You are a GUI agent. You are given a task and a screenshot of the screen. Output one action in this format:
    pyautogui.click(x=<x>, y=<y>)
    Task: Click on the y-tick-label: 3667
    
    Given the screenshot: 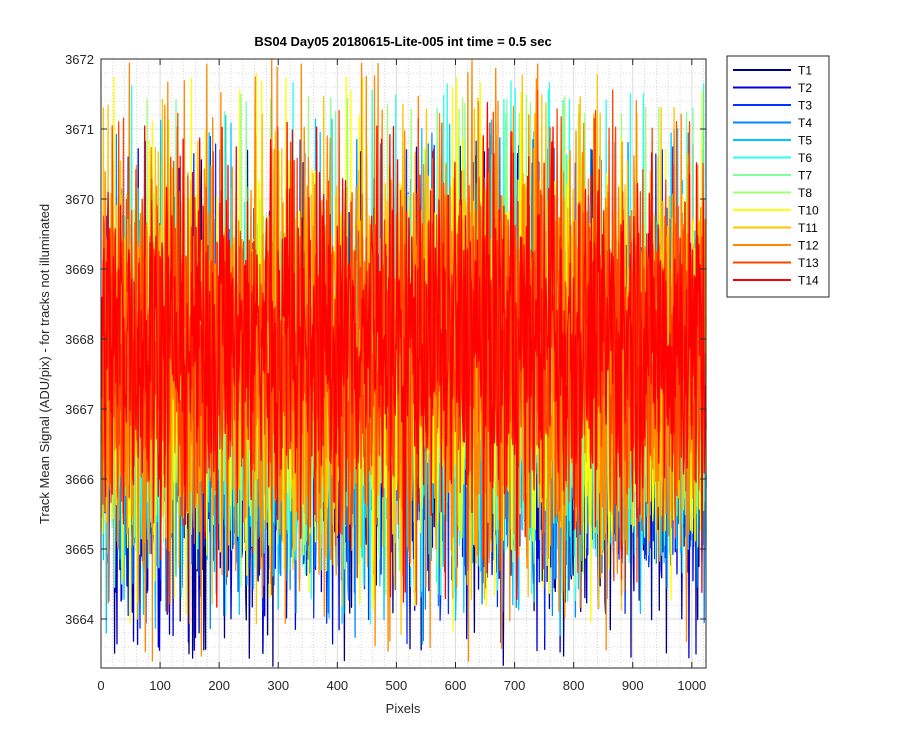 What is the action you would take?
    pyautogui.click(x=79, y=409)
    